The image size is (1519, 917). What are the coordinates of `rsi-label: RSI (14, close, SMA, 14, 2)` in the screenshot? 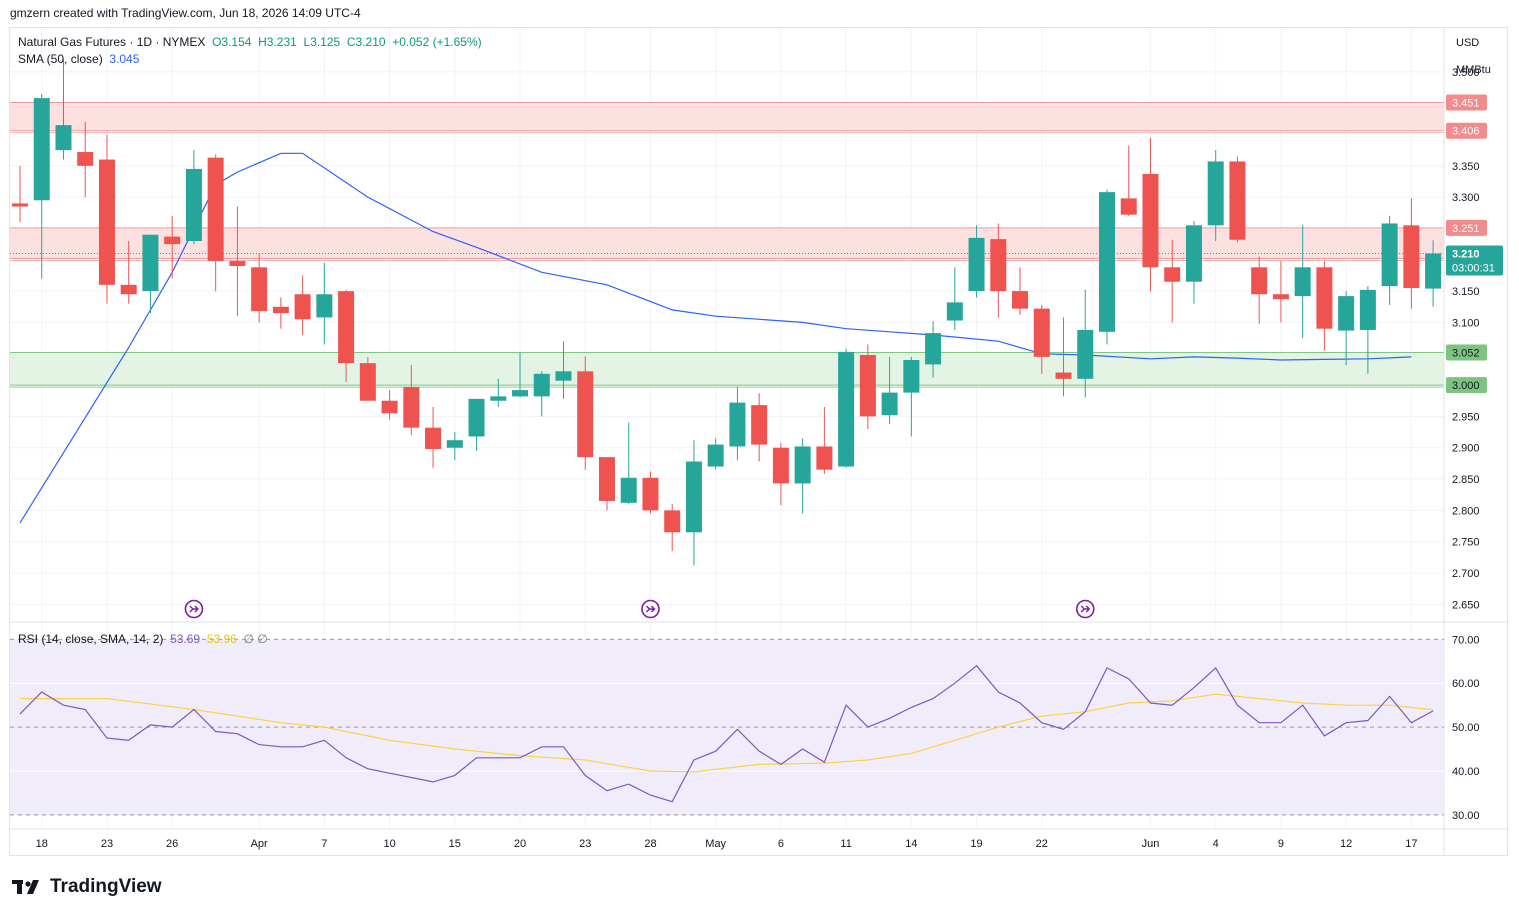 It's located at (91, 639).